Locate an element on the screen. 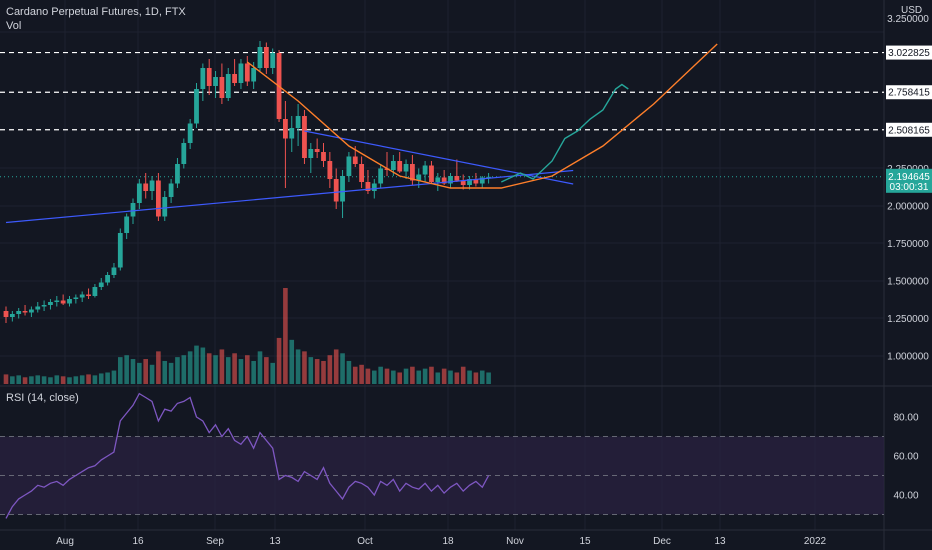 Image resolution: width=932 pixels, height=550 pixels. level-label: 3.022825 is located at coordinates (909, 53).